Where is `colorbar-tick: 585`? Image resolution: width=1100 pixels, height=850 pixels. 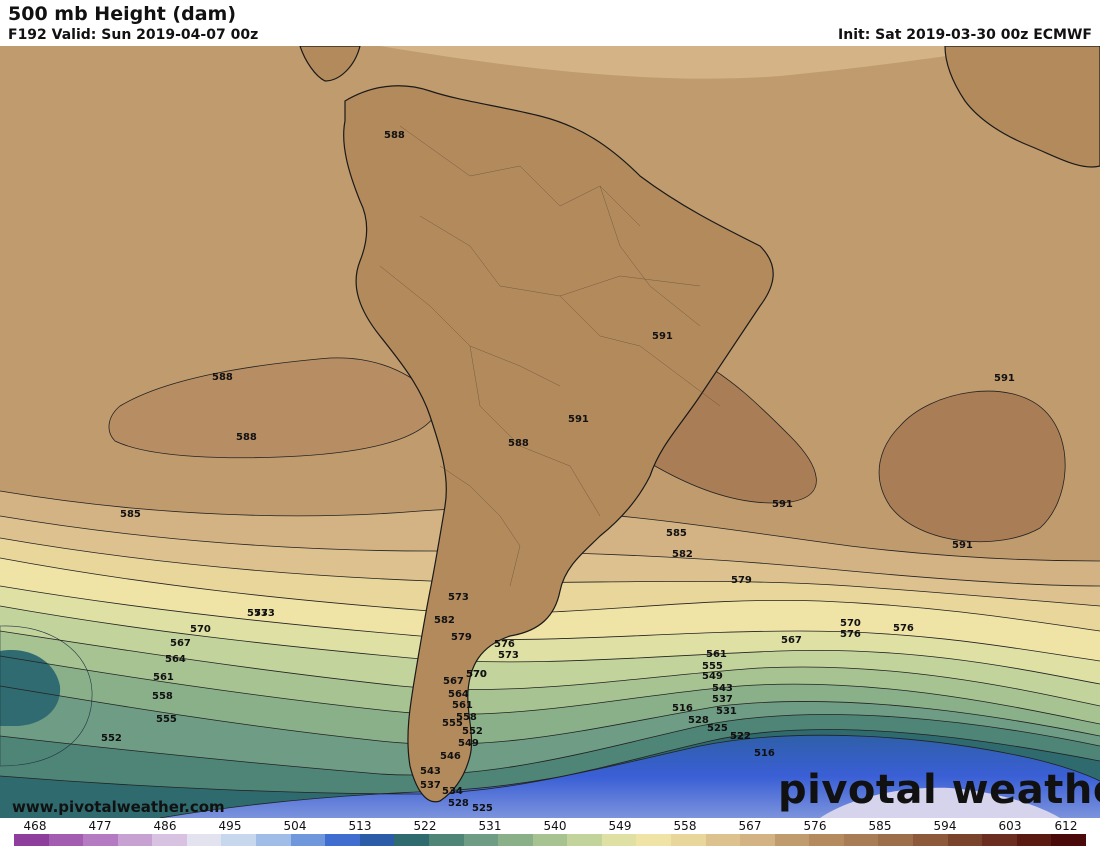
colorbar-tick: 585 is located at coordinates (880, 826).